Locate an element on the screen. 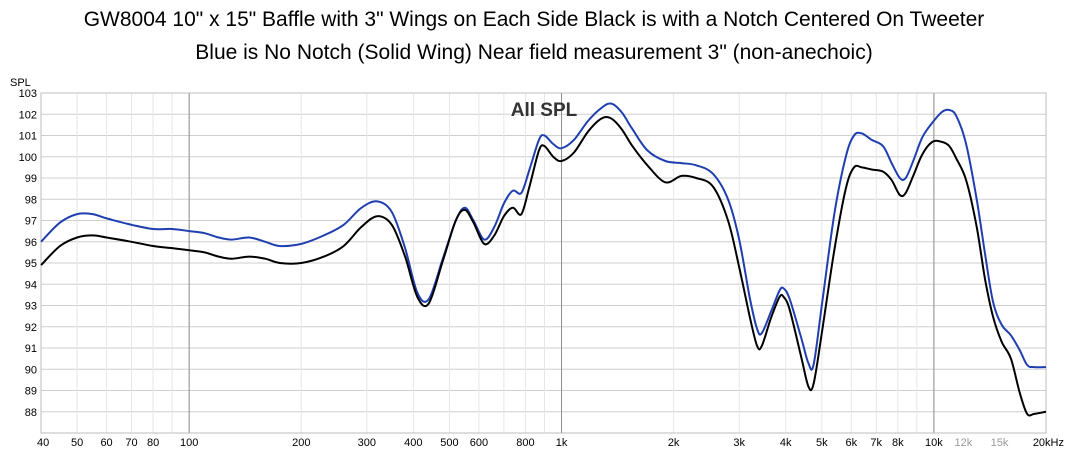 This screenshot has width=1068, height=455. x-tick-label-1k: 1k is located at coordinates (562, 443).